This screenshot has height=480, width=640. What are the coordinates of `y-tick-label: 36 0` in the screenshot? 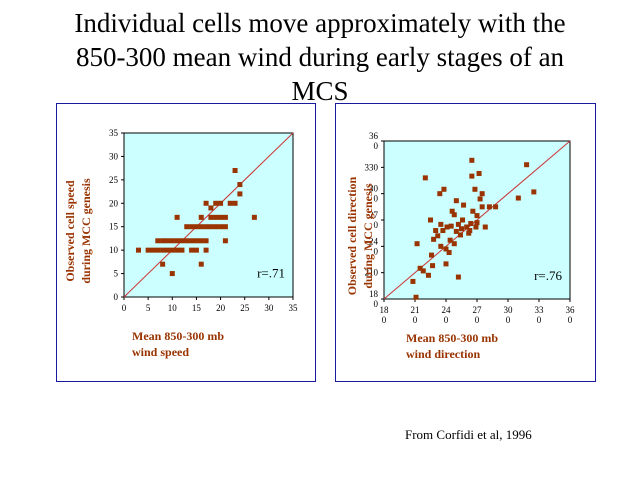 It's located at (374, 141).